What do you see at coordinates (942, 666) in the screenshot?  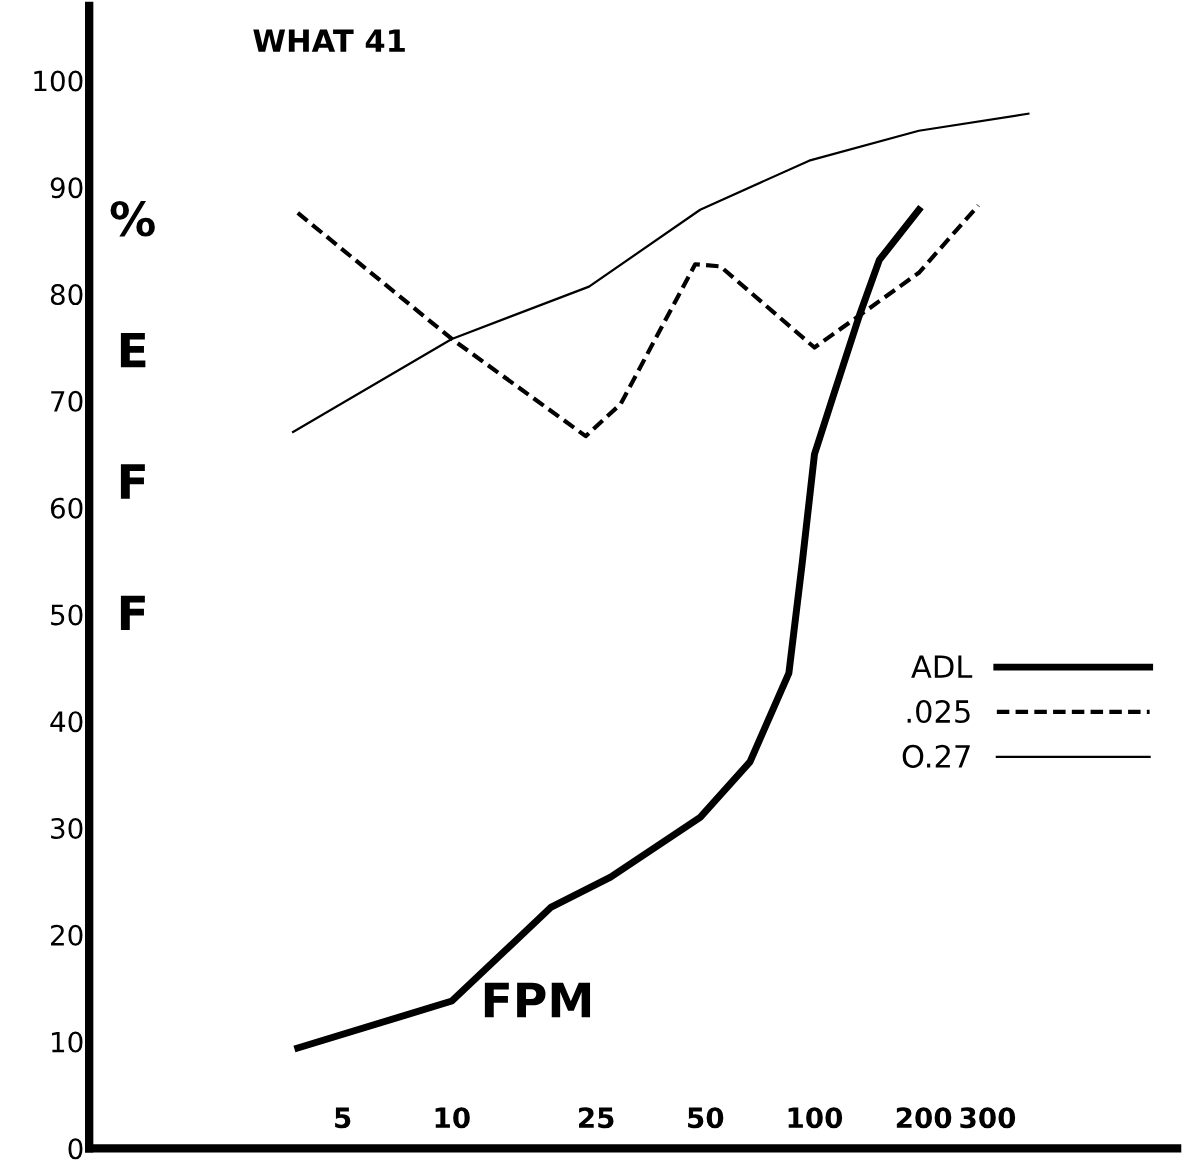 I see `legend-label: ADL` at bounding box center [942, 666].